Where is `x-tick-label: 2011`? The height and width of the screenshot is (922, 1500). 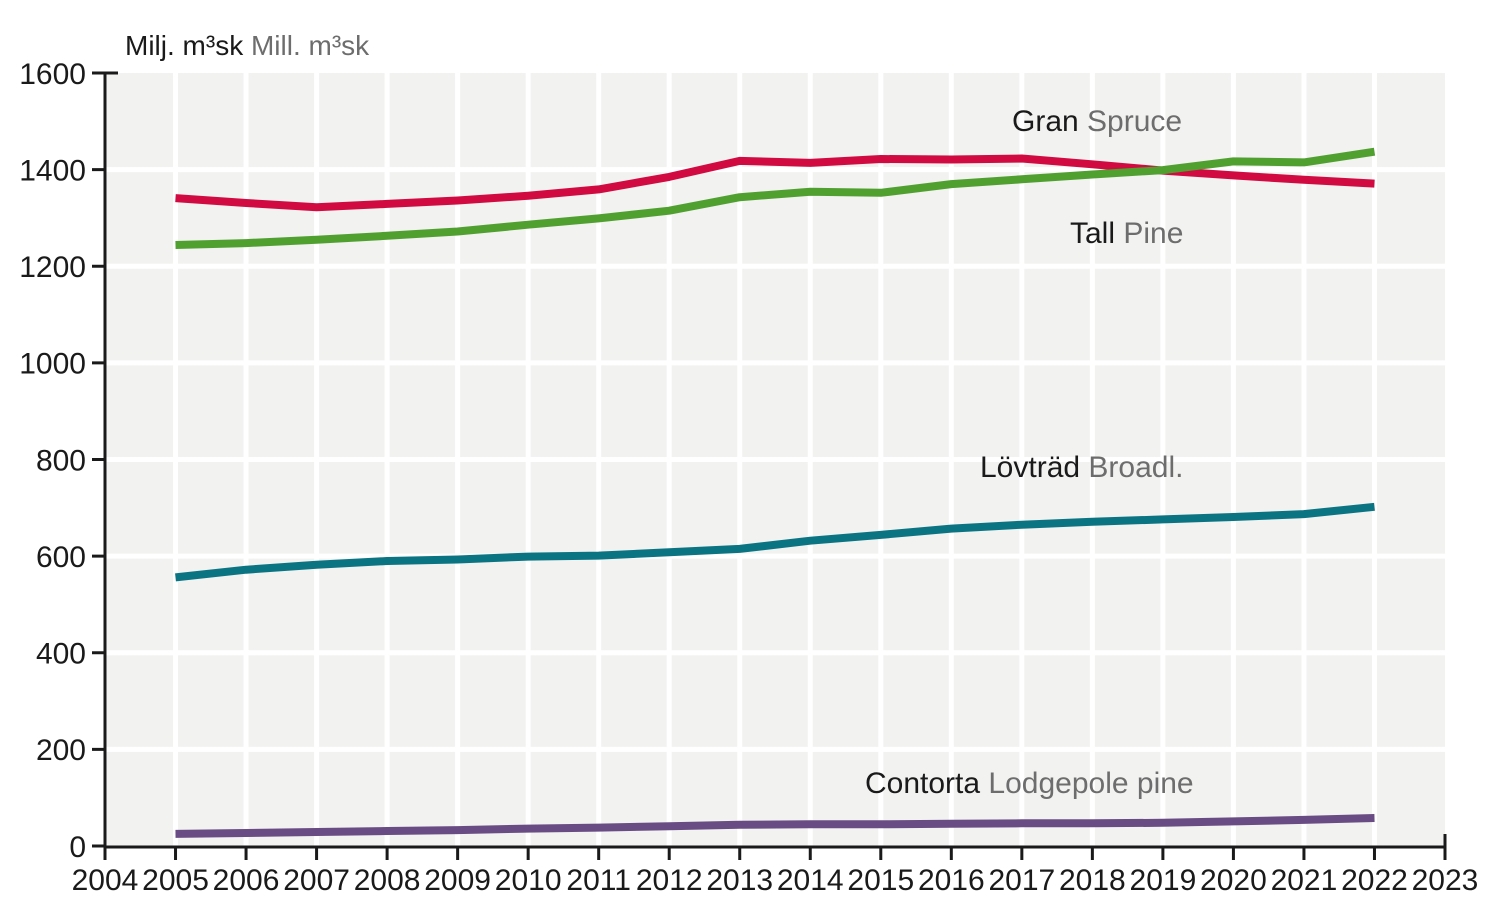
x-tick-label: 2011 is located at coordinates (598, 880).